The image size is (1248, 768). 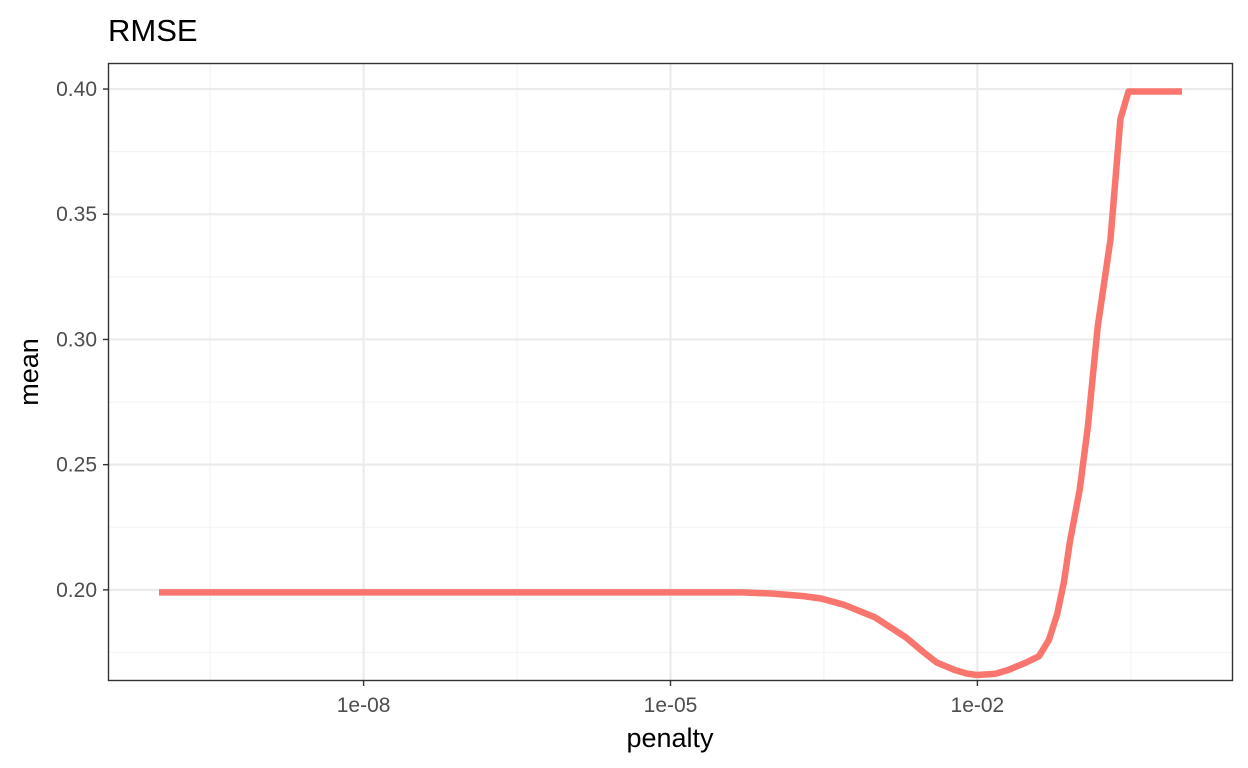 I want to click on y-tick-label: 0.30, so click(x=76, y=339).